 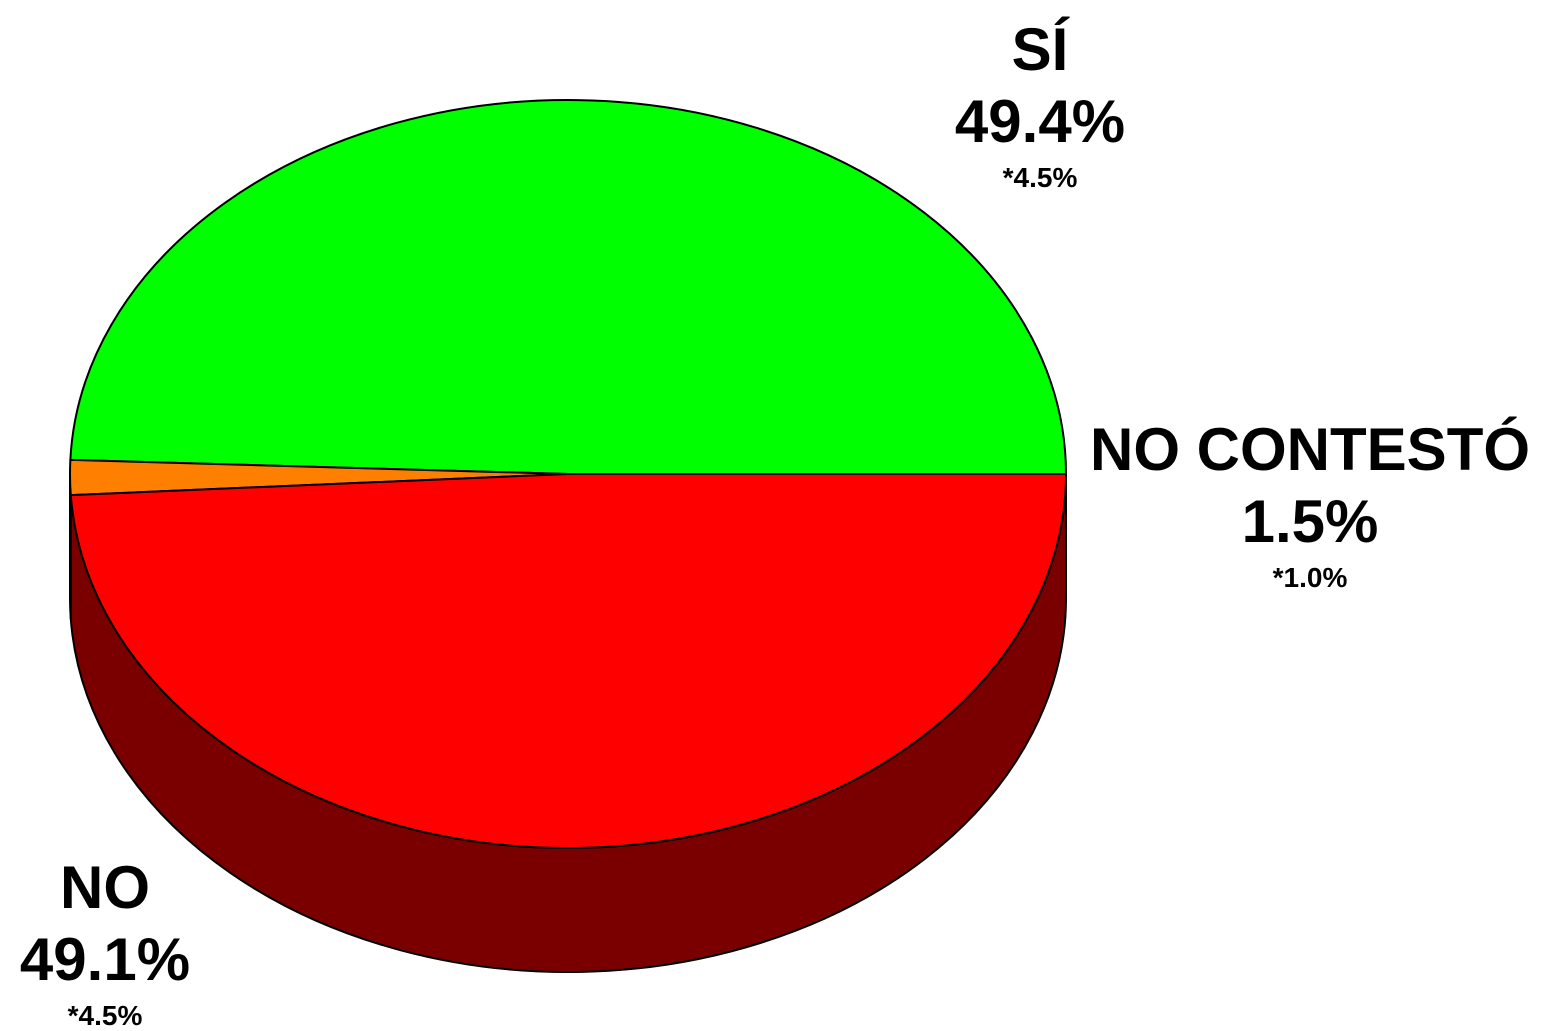 What do you see at coordinates (105, 1015) in the screenshot?
I see `slice-margin-no: *4.5%` at bounding box center [105, 1015].